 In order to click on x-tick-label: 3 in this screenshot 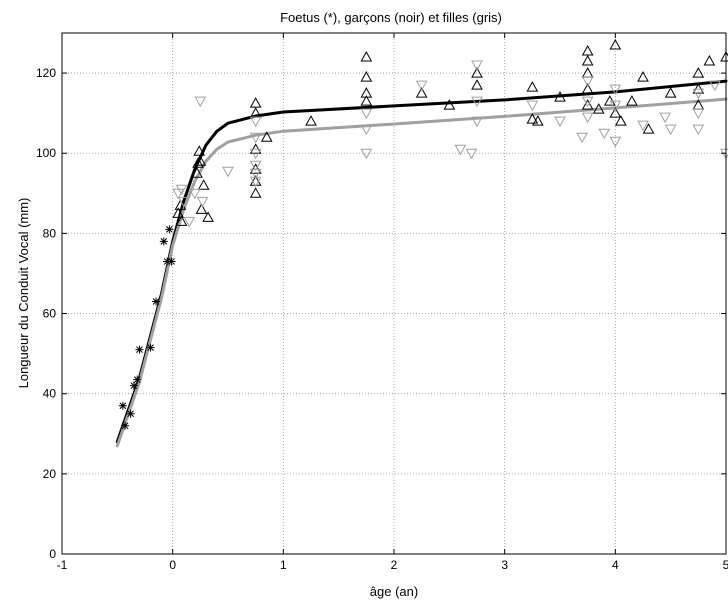, I will do `click(504, 565)`.